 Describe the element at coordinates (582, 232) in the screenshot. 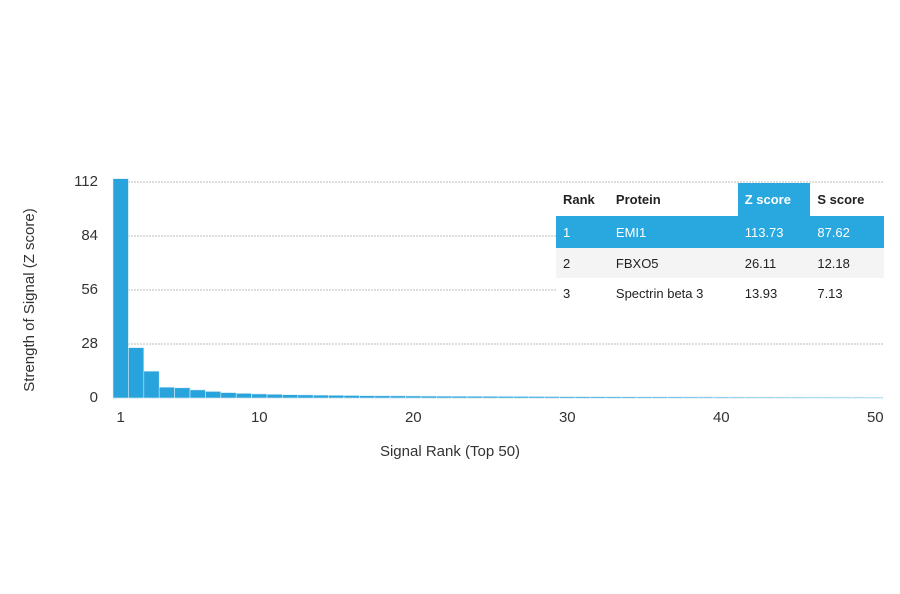

I see `table-cell: 1` at that location.